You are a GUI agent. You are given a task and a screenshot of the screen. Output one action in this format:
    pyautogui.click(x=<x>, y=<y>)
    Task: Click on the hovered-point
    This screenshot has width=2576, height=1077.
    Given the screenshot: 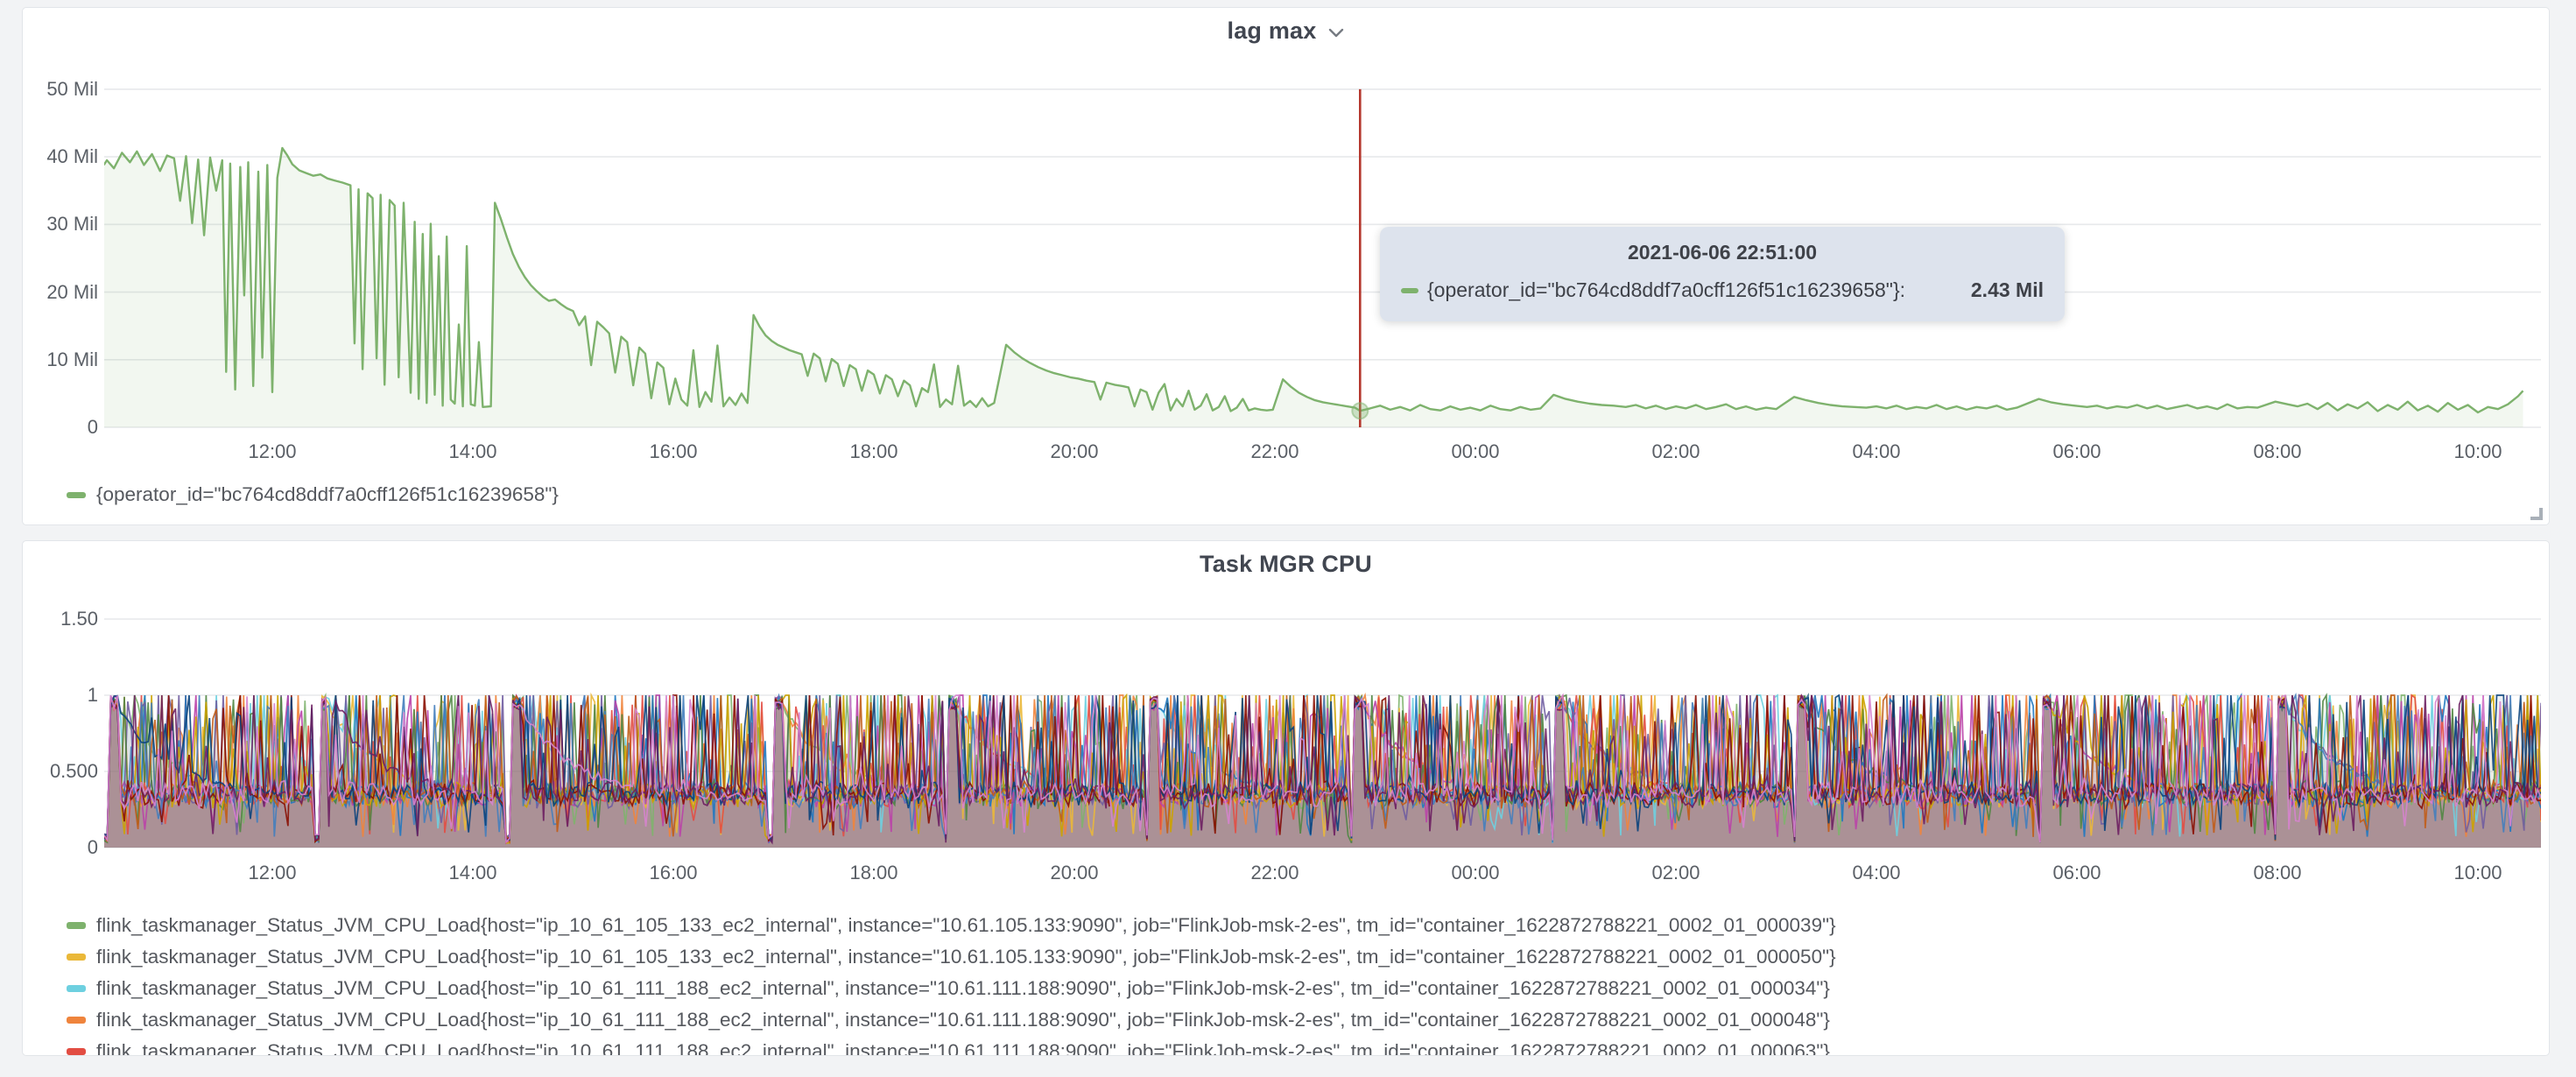 What is the action you would take?
    pyautogui.click(x=1360, y=411)
    